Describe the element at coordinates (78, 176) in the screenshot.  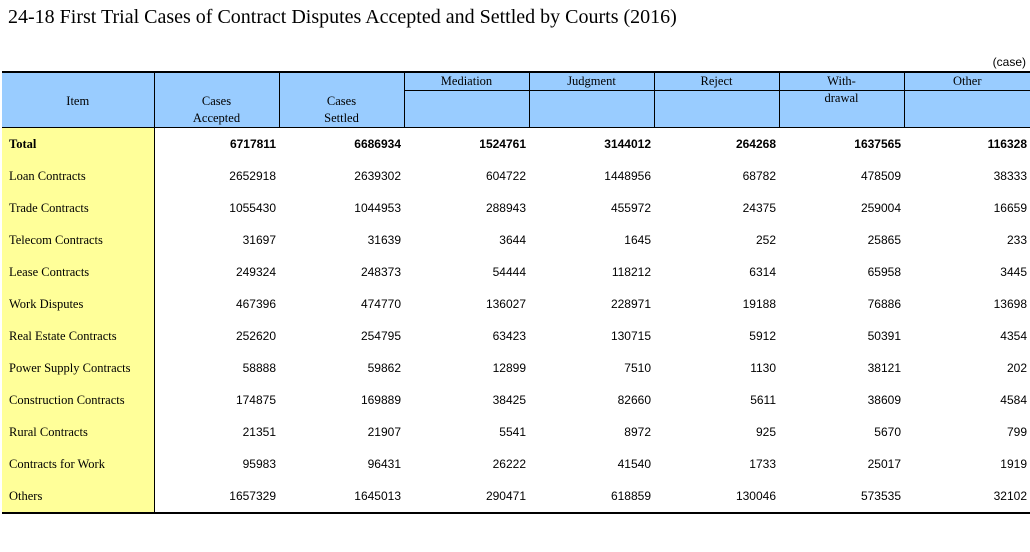
I see `row-item-label: Loan Contracts` at that location.